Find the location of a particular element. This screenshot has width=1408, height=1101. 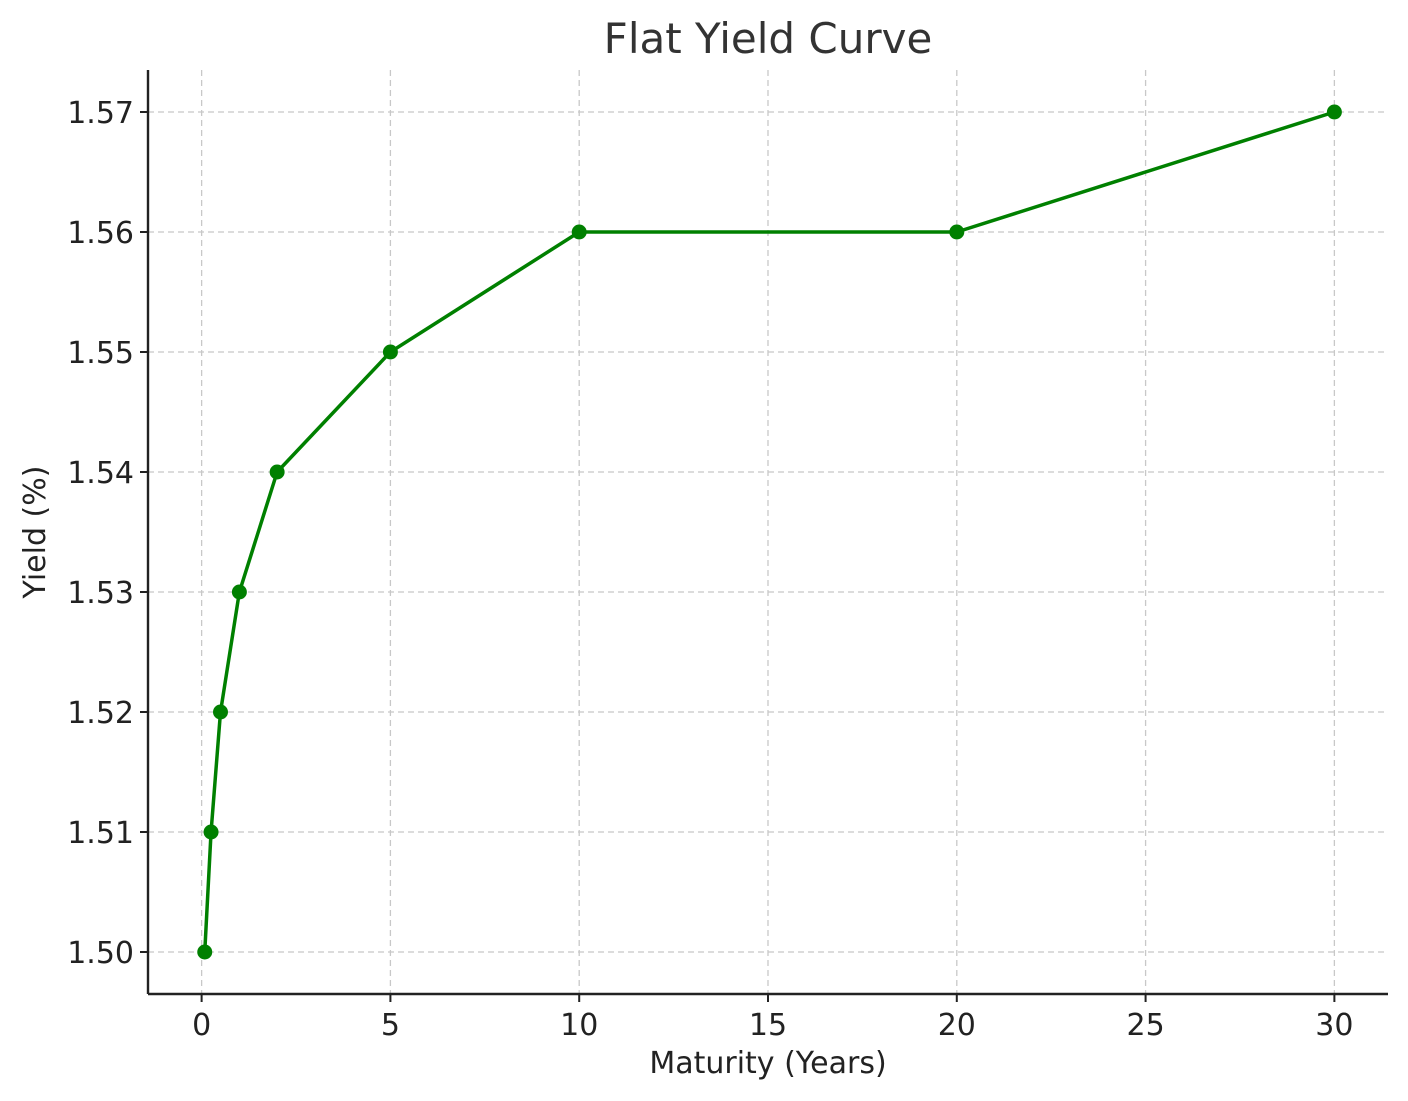

y-tick-label: 1.54 is located at coordinates (100, 473).